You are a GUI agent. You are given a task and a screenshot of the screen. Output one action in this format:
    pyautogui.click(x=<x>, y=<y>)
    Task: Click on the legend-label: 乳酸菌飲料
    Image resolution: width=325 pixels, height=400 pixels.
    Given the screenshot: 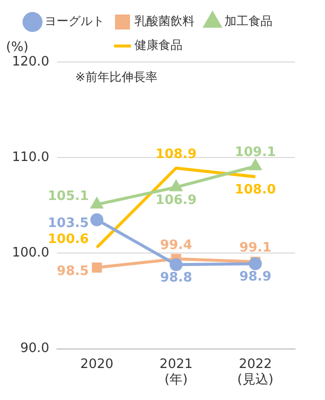 What is the action you would take?
    pyautogui.click(x=164, y=21)
    